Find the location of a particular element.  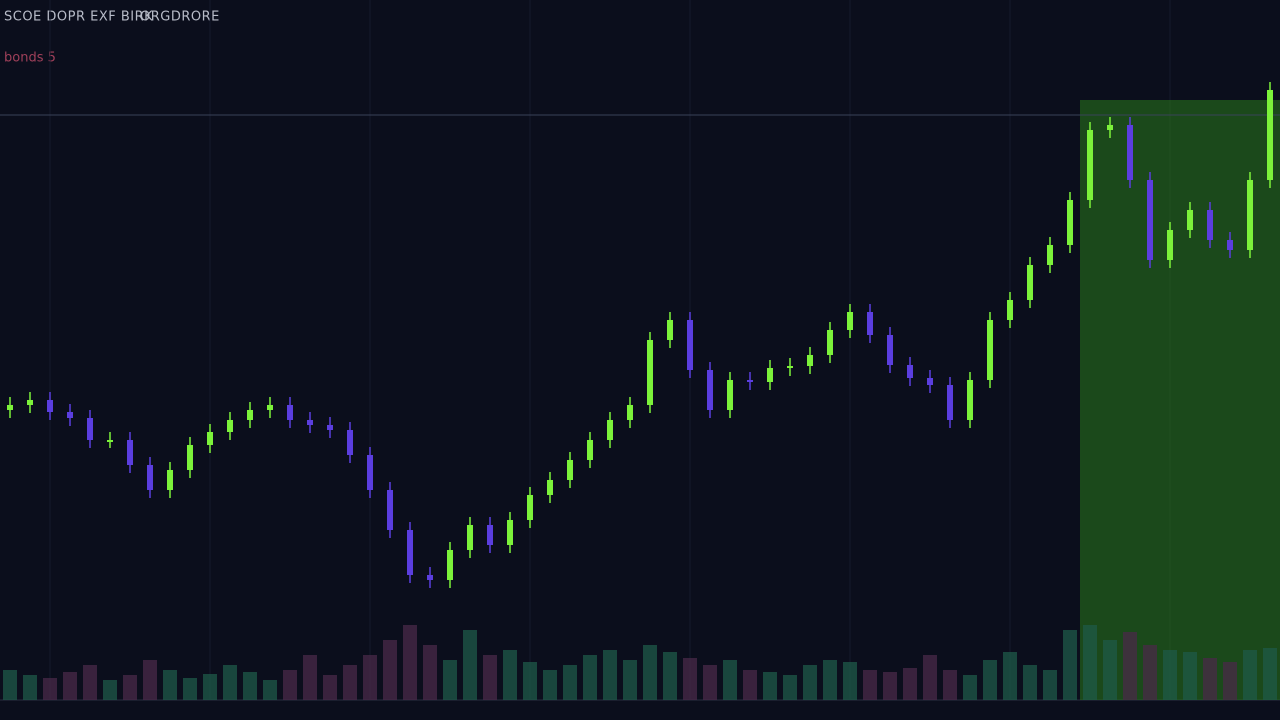

annotation: bonds 5 is located at coordinates (30, 58).